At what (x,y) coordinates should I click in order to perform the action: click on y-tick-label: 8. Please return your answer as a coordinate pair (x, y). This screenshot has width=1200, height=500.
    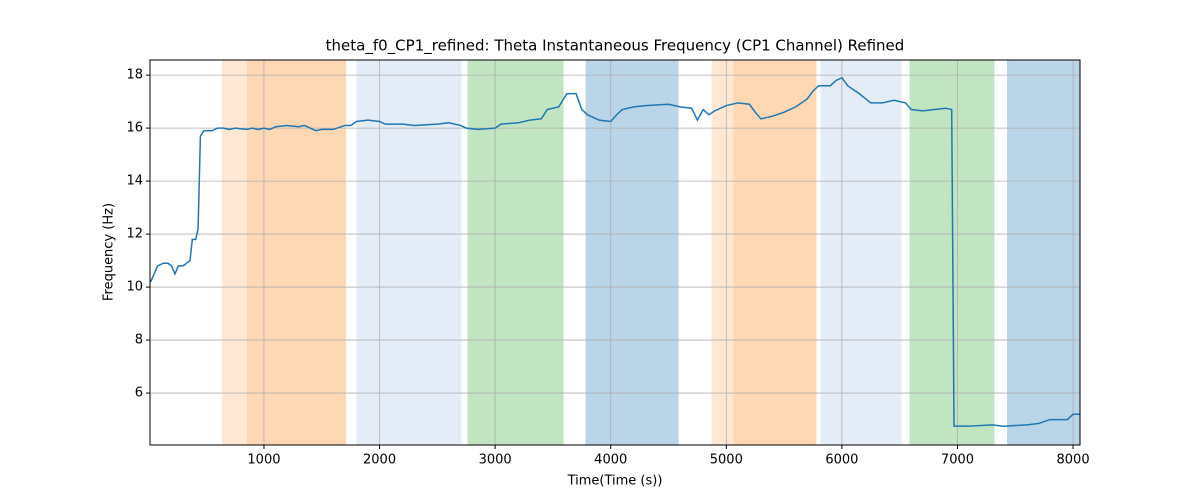
    Looking at the image, I should click on (139, 340).